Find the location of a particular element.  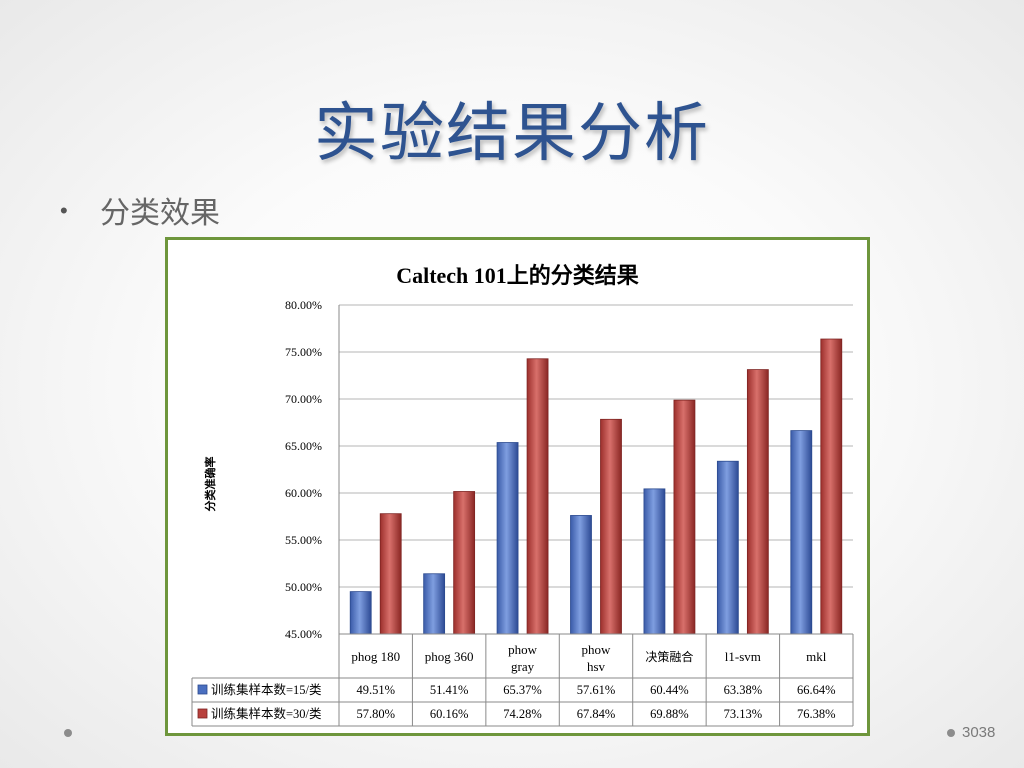

legend-label: 训练集样本数=15/类 is located at coordinates (266, 689).